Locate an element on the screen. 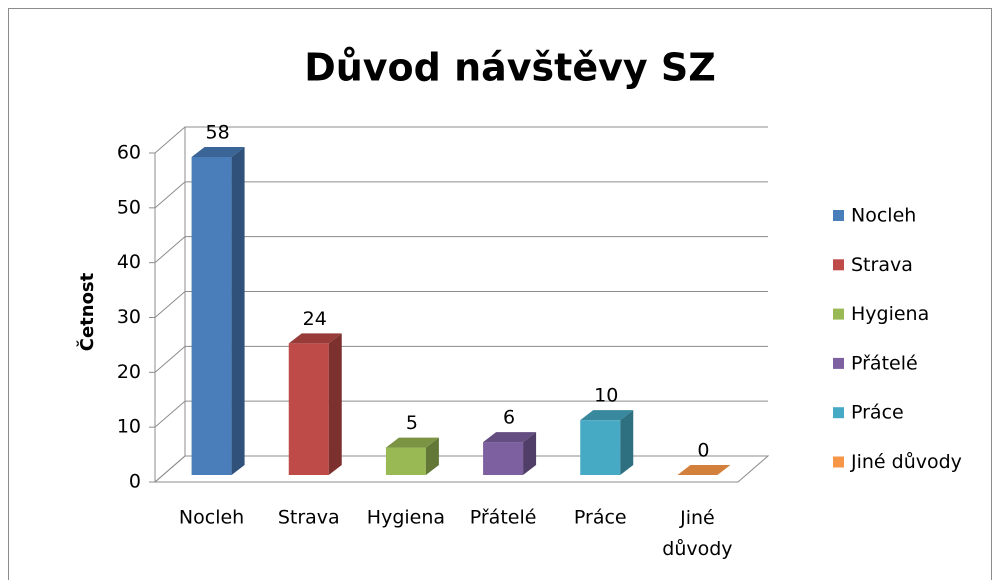  legend-label: Jiné důvody is located at coordinates (906, 462).